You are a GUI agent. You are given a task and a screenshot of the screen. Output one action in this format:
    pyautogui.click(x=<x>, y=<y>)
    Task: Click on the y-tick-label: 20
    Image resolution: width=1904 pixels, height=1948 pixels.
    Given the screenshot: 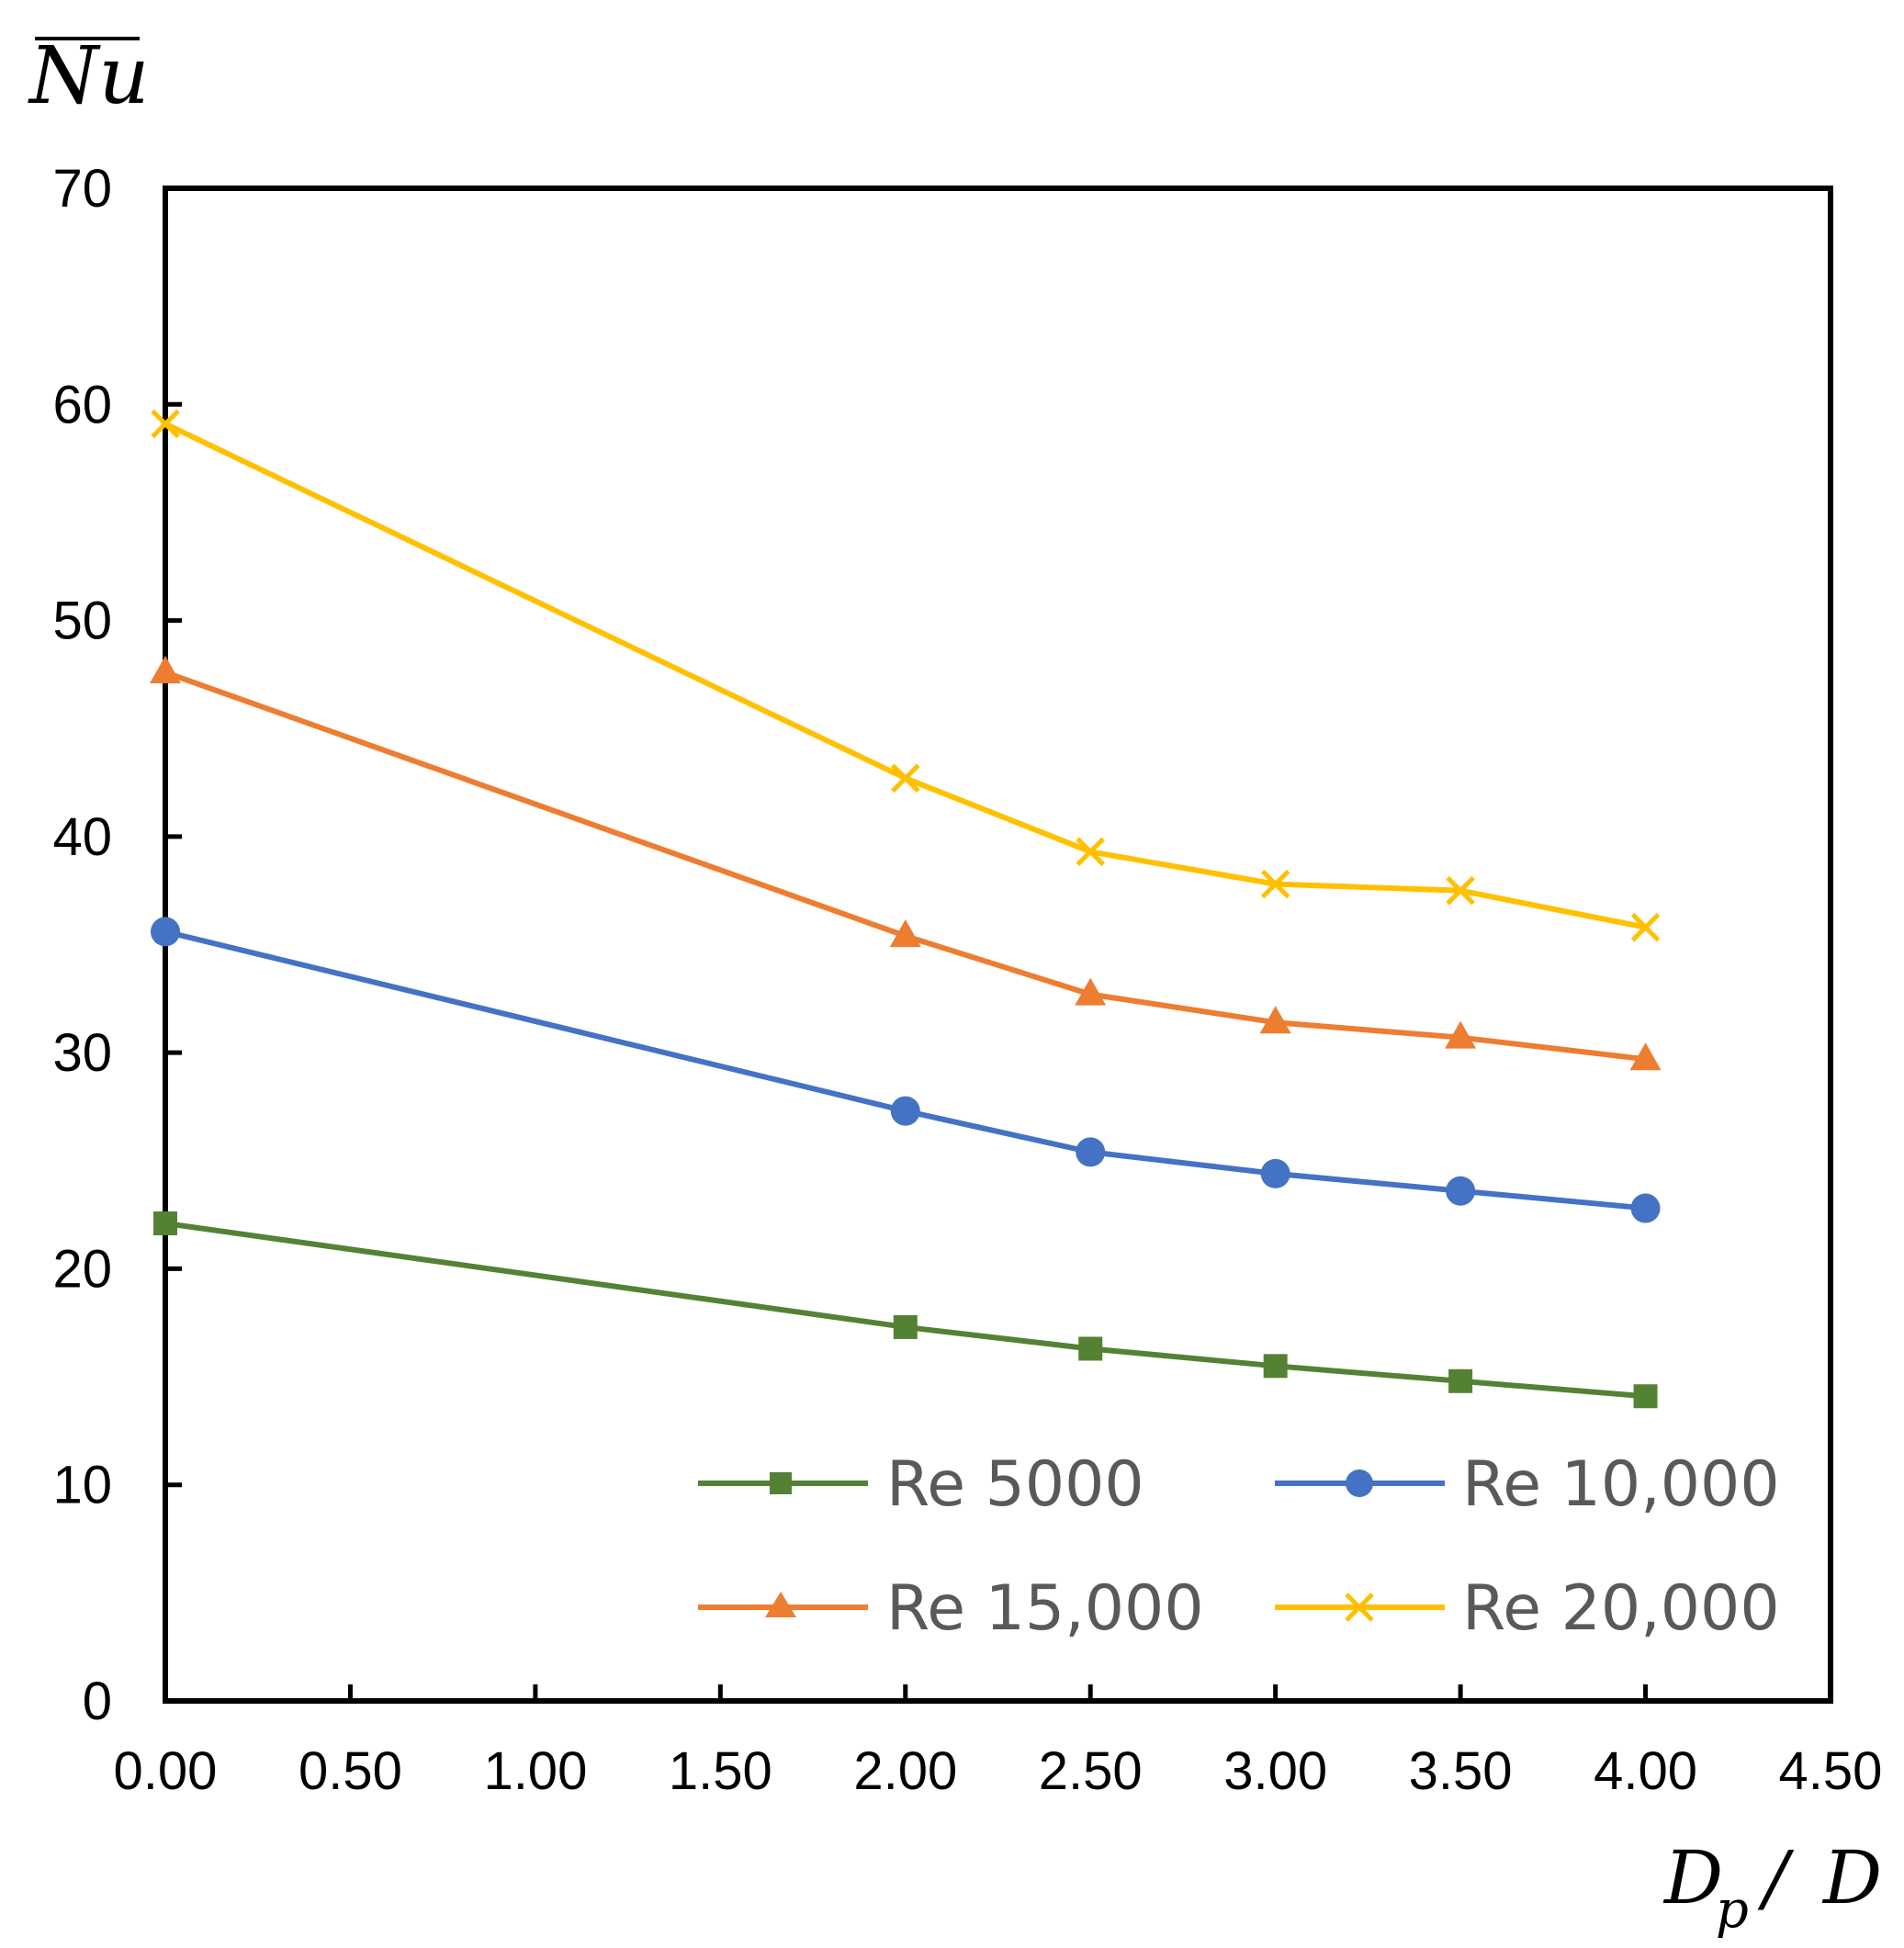 What is the action you would take?
    pyautogui.click(x=82, y=1269)
    